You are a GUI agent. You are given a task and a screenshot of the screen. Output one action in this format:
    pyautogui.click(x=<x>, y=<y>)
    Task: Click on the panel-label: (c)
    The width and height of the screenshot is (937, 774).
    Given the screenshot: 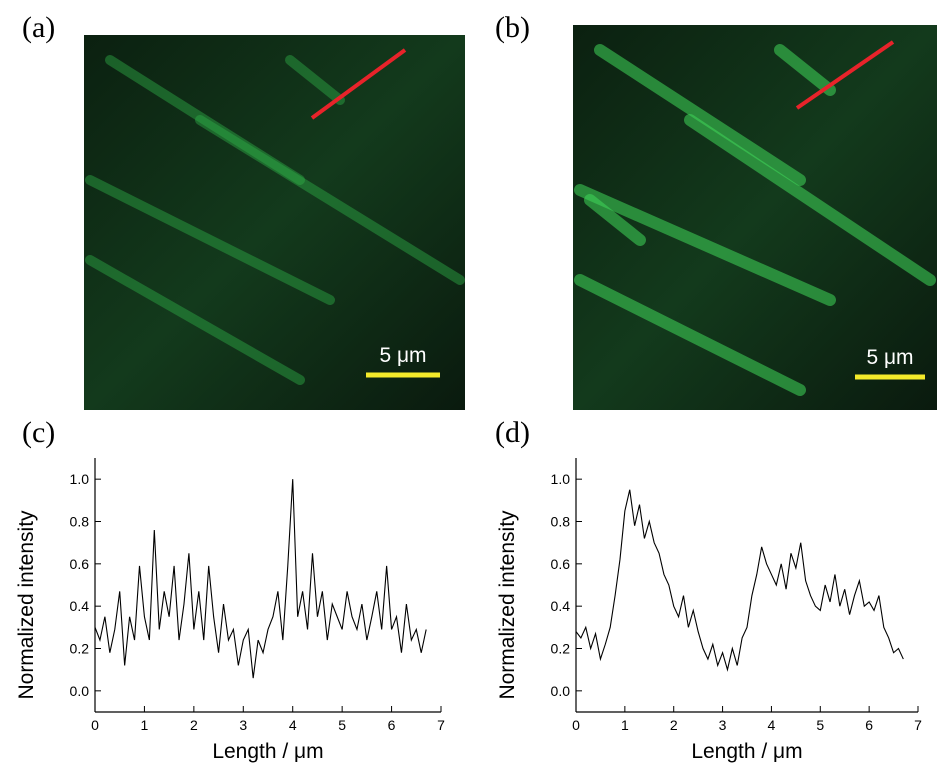 What is the action you would take?
    pyautogui.click(x=38, y=432)
    